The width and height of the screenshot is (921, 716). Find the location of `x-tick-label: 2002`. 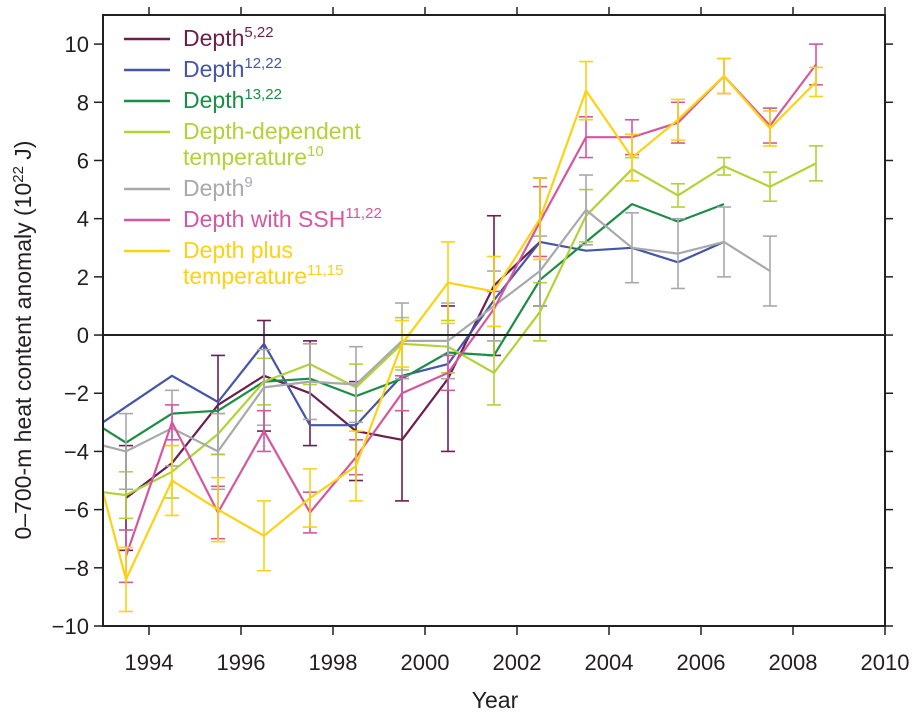

x-tick-label: 2002 is located at coordinates (517, 662).